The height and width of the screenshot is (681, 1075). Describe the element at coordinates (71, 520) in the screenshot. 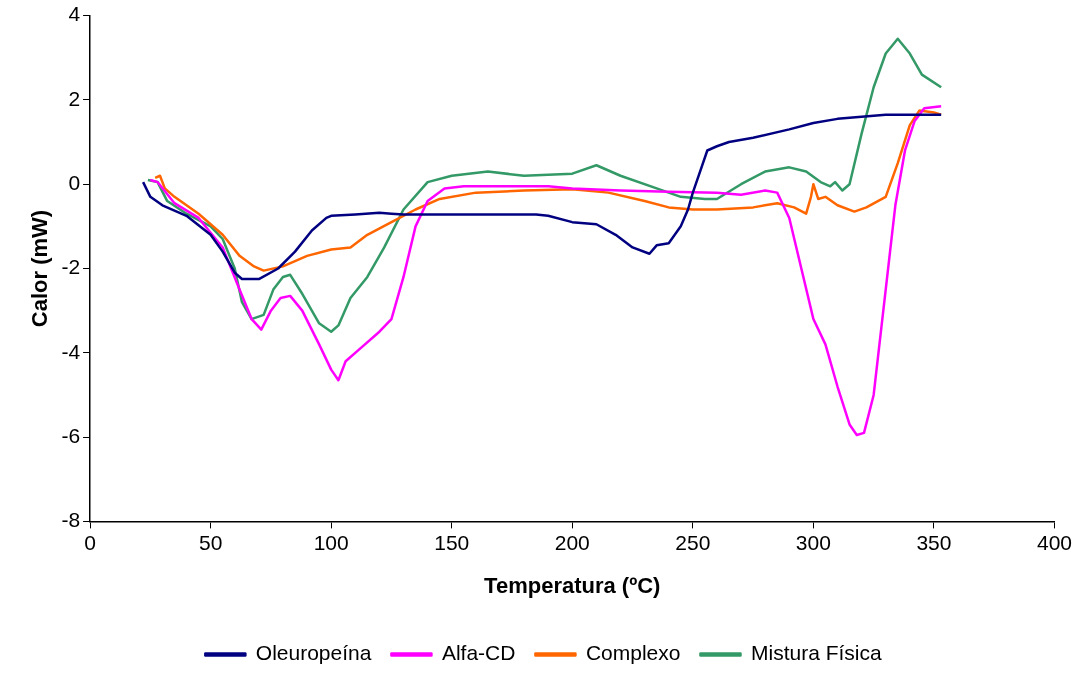

I see `y-tick-label: -8` at that location.